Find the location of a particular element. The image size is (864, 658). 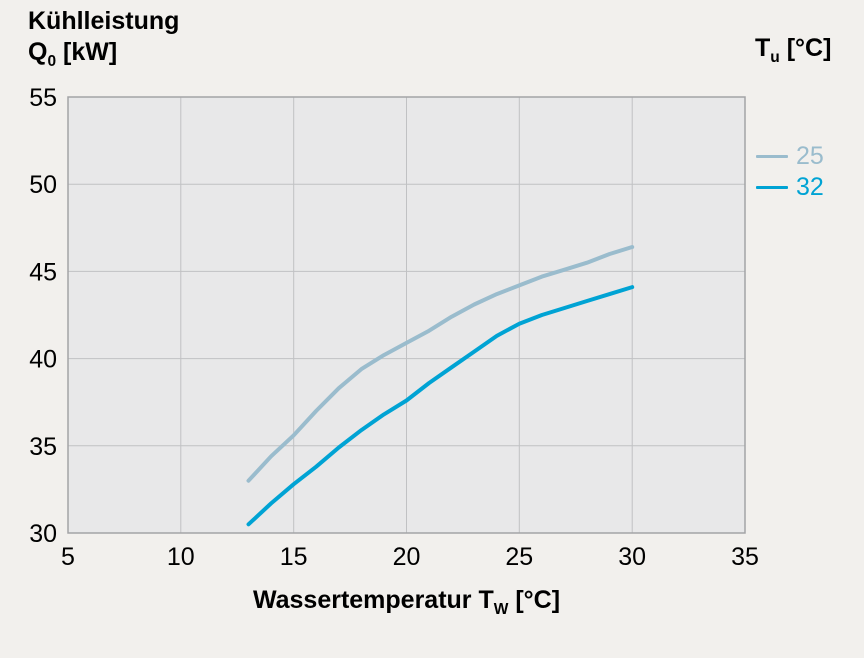

y-tick-label: 35 is located at coordinates (43, 447).